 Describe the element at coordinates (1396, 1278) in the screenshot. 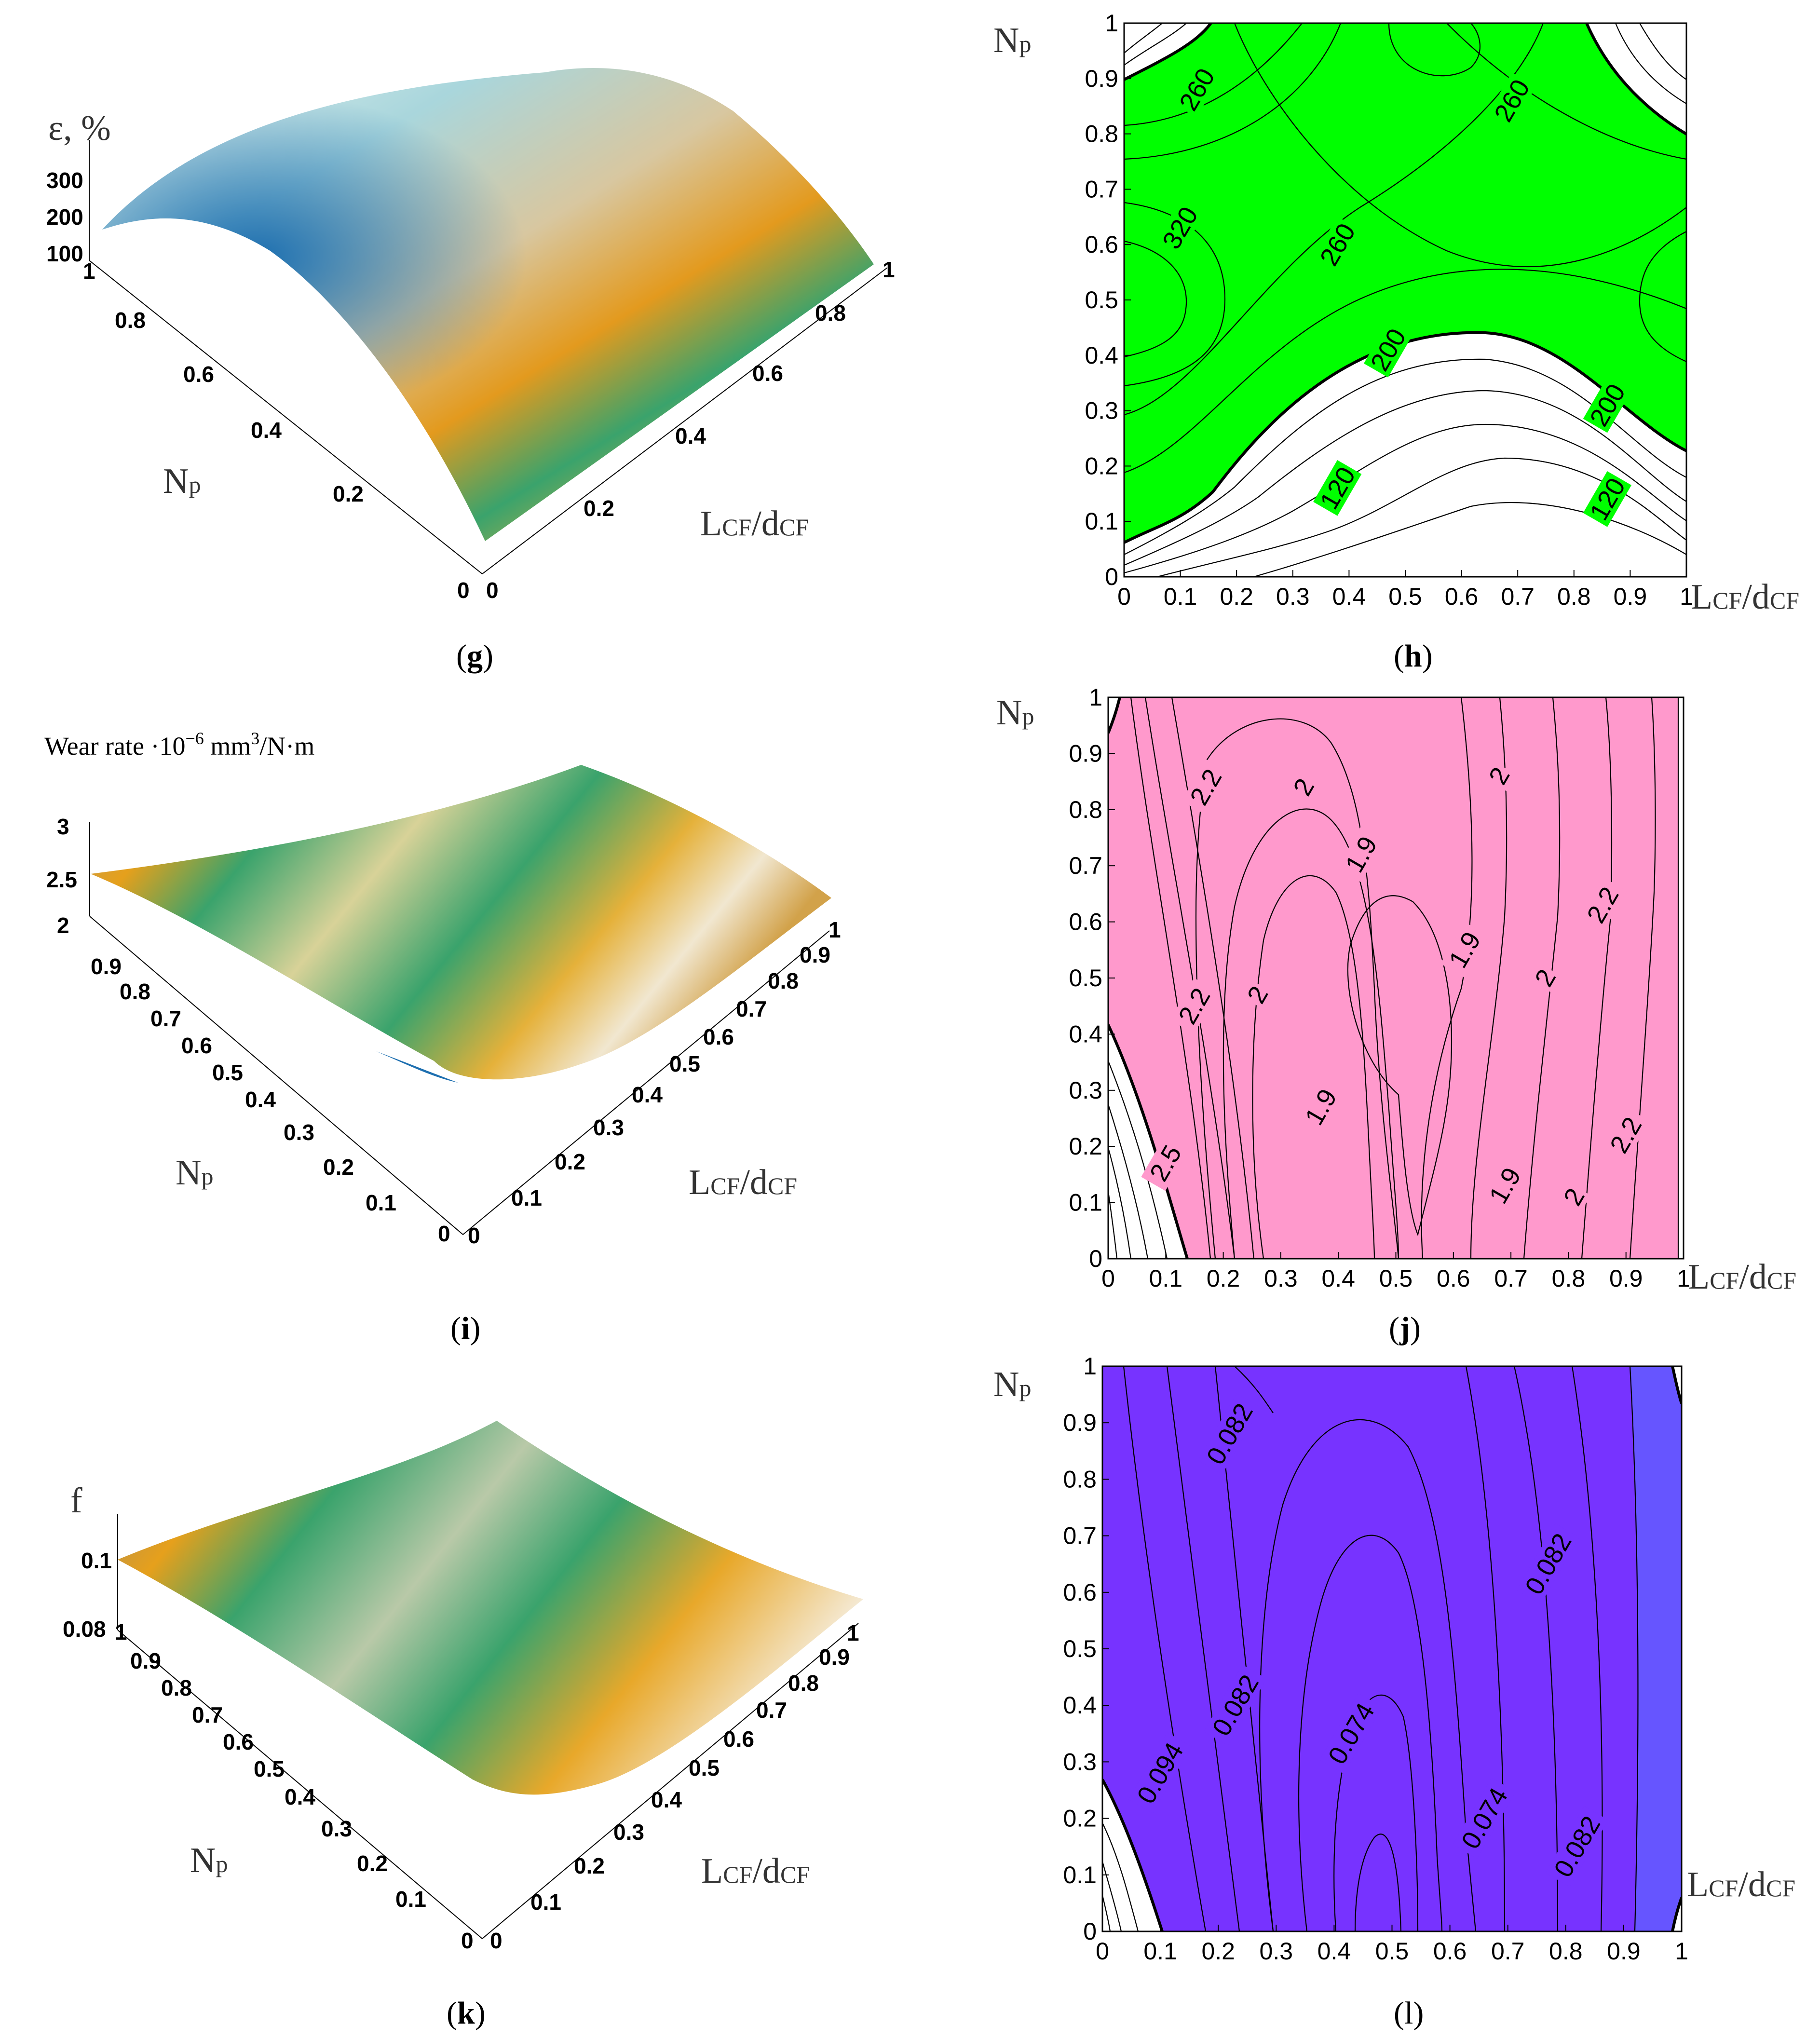

I see `j-xtick-label: 0.5` at that location.